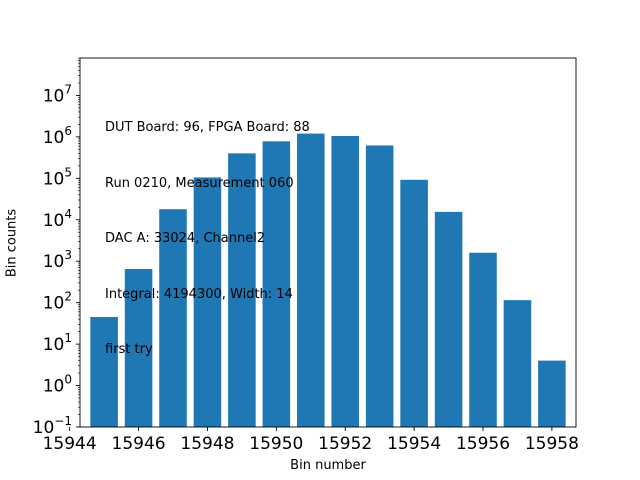 This screenshot has height=480, width=640. Describe the element at coordinates (199, 183) in the screenshot. I see `annotation-line-run: Run 0210, Measurement 060` at that location.